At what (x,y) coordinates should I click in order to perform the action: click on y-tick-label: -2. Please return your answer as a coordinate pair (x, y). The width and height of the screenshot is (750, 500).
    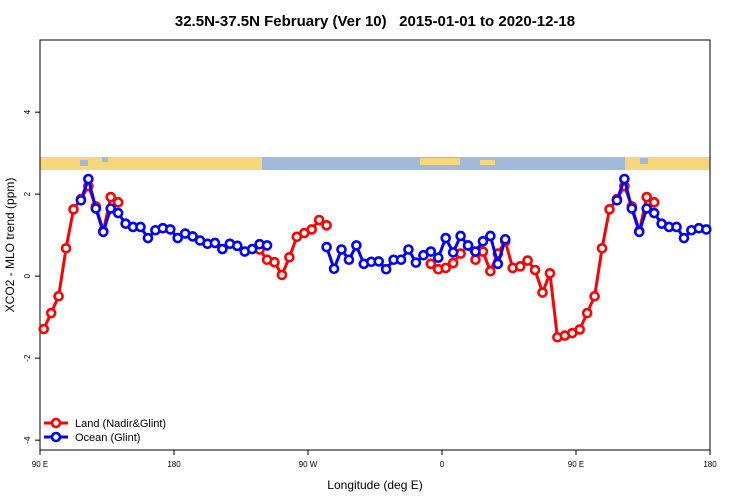
    Looking at the image, I should click on (27, 358).